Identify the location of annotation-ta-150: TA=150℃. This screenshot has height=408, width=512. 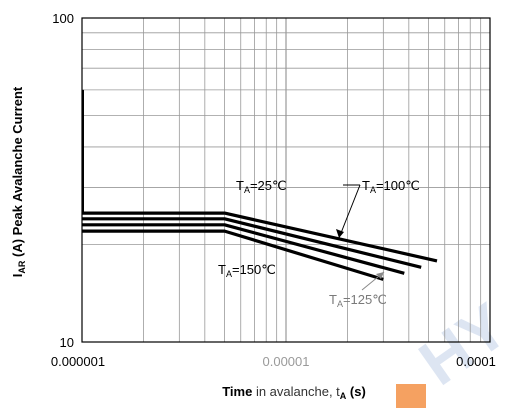
(247, 270).